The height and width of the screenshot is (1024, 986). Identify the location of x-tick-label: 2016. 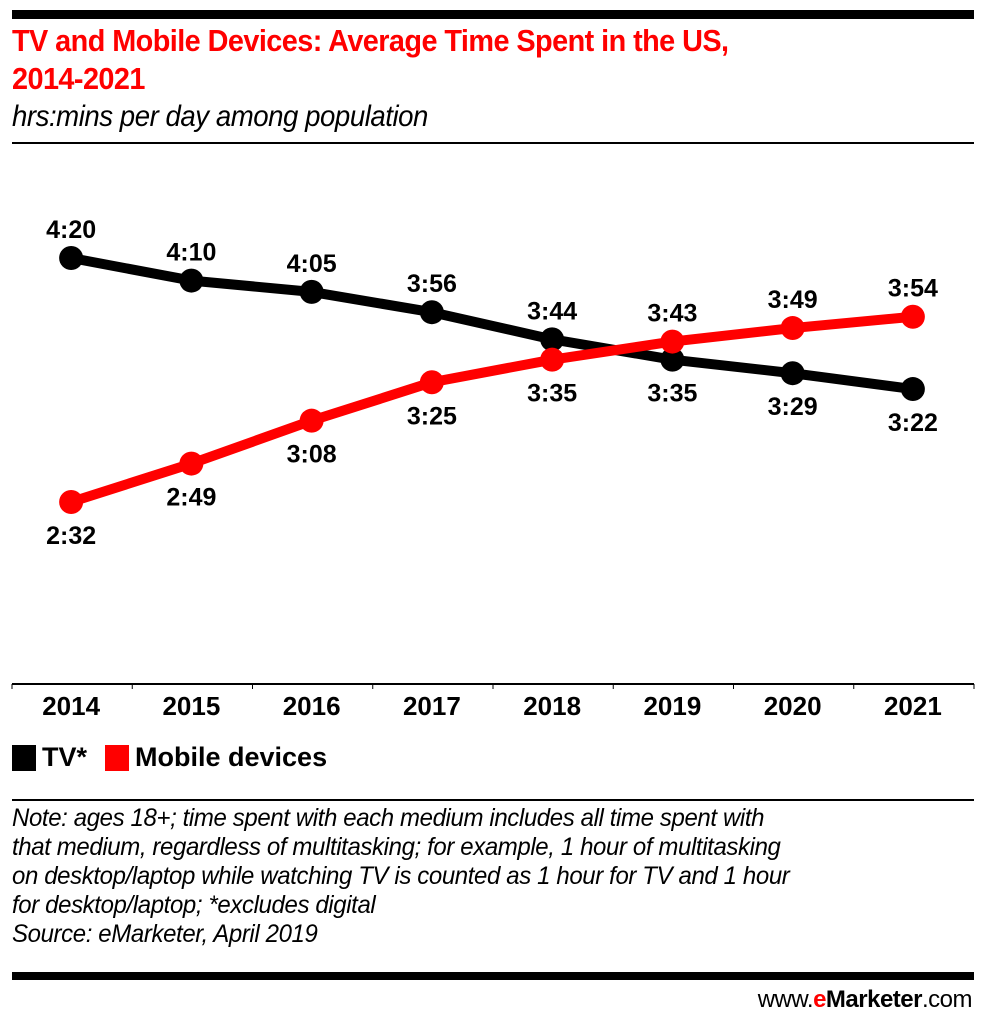
(312, 706).